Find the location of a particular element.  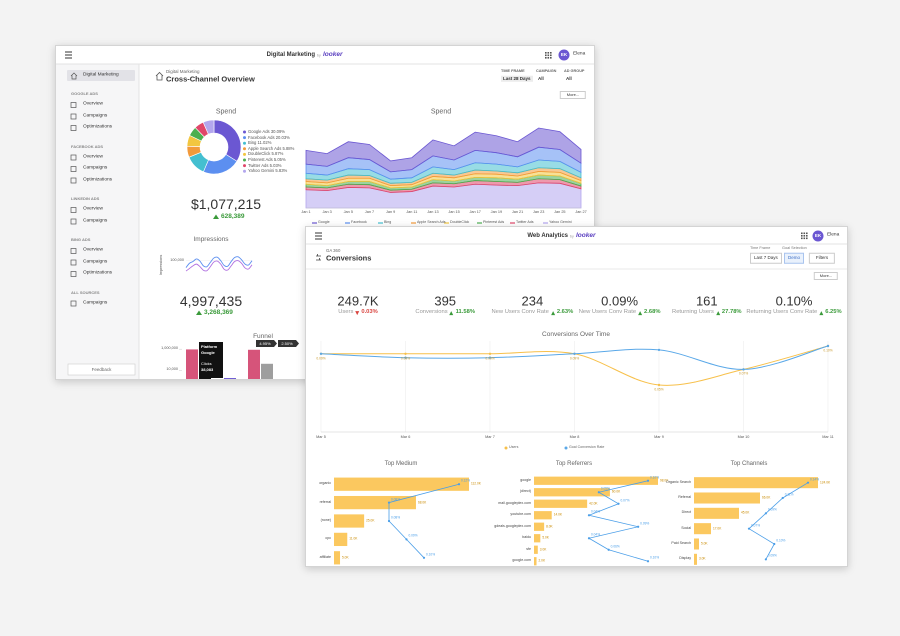

rate-label: 0.06% is located at coordinates (615, 546).